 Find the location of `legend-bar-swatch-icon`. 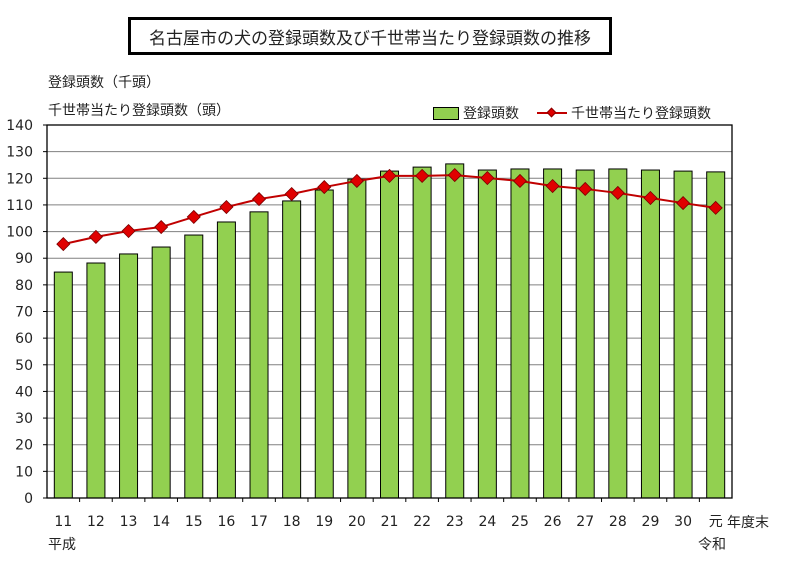

legend-bar-swatch-icon is located at coordinates (446, 113).